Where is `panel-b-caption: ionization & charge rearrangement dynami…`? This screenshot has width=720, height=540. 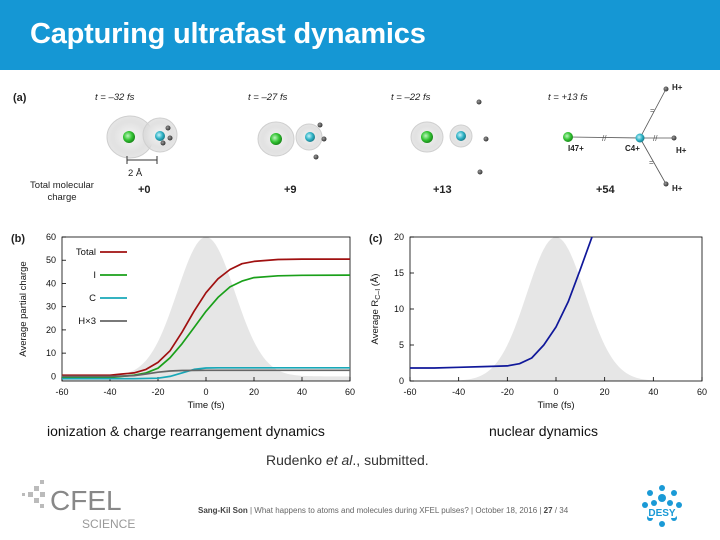 panel-b-caption: ionization & charge rearrangement dynami… is located at coordinates (186, 431).